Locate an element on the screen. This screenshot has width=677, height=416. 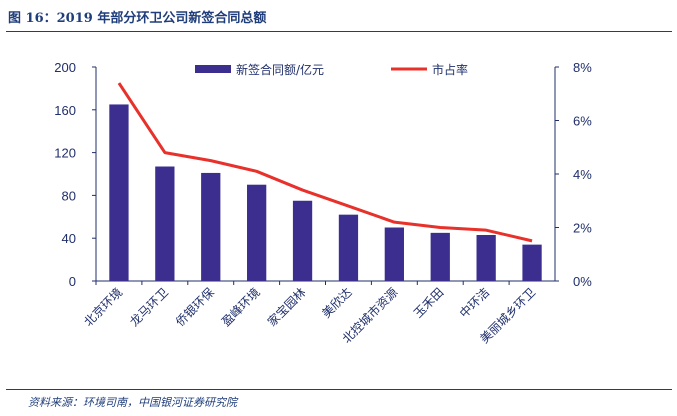
category-label: 玉禾田 is located at coordinates (428, 302).